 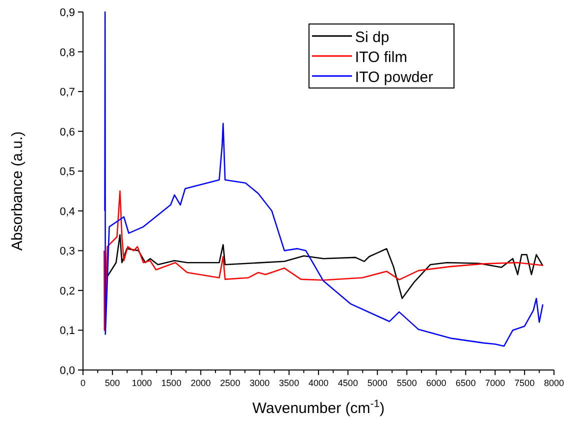 I want to click on y-tick-label: 0,6, so click(x=67, y=132).